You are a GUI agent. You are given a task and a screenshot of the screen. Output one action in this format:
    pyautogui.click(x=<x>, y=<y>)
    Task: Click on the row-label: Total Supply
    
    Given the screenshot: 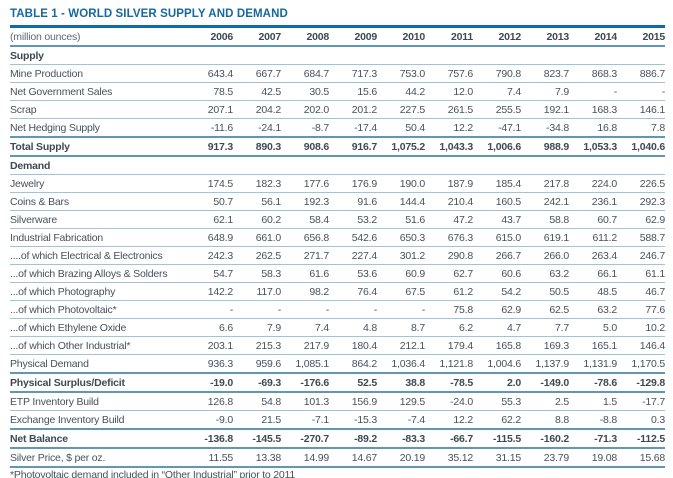 What is the action you would take?
    pyautogui.click(x=97, y=146)
    